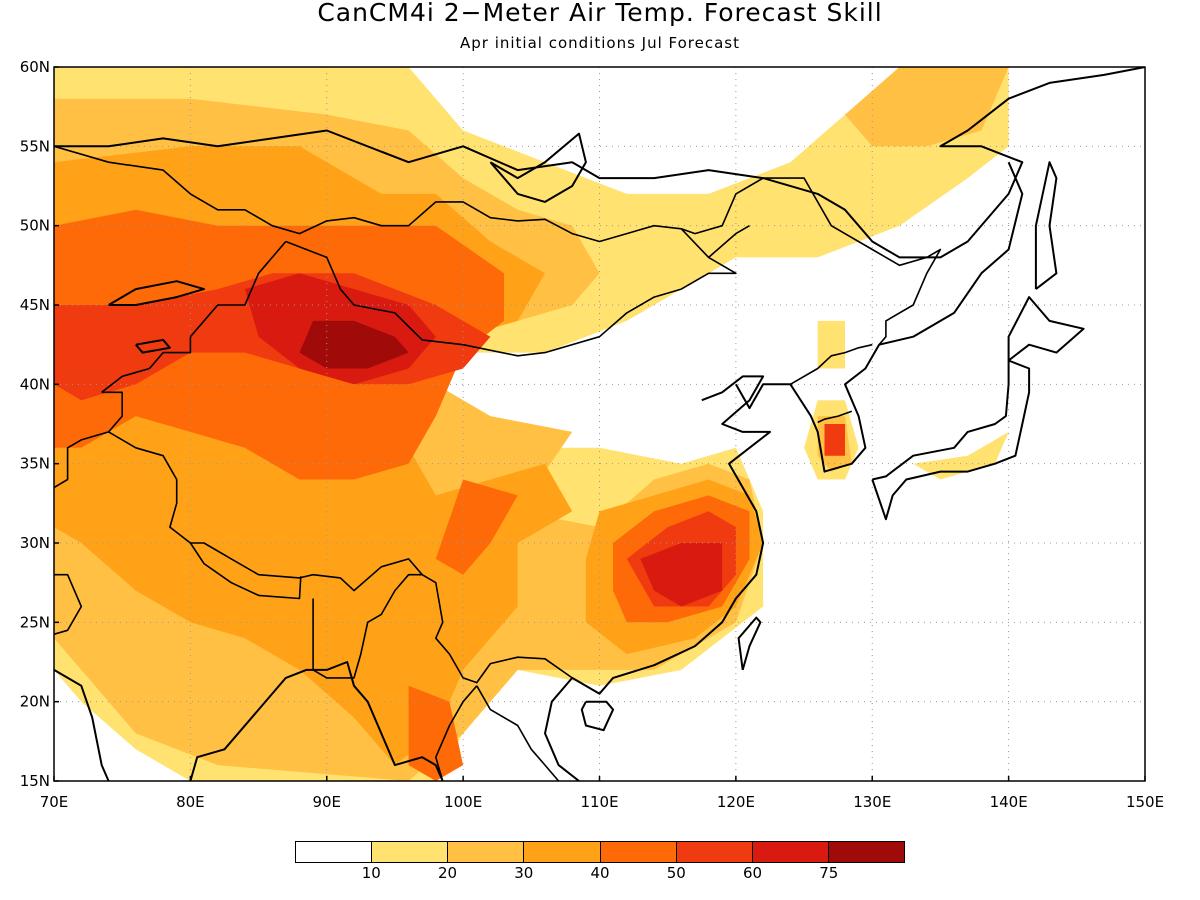 This screenshot has width=1200, height=900. I want to click on lat-tick-label: 50N, so click(35, 226).